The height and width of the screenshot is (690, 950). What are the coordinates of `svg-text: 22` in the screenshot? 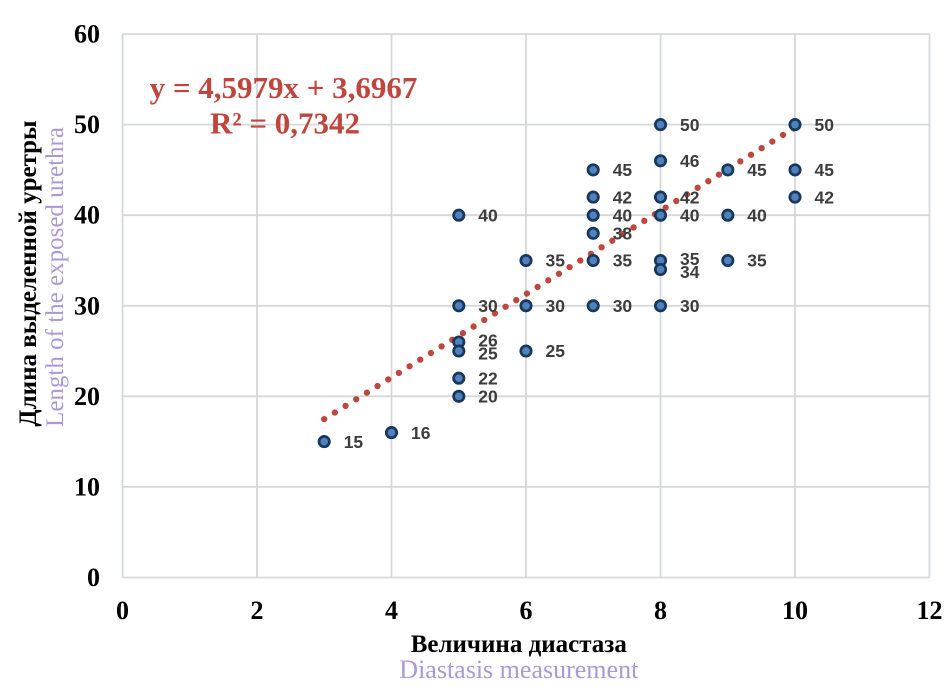 It's located at (488, 378).